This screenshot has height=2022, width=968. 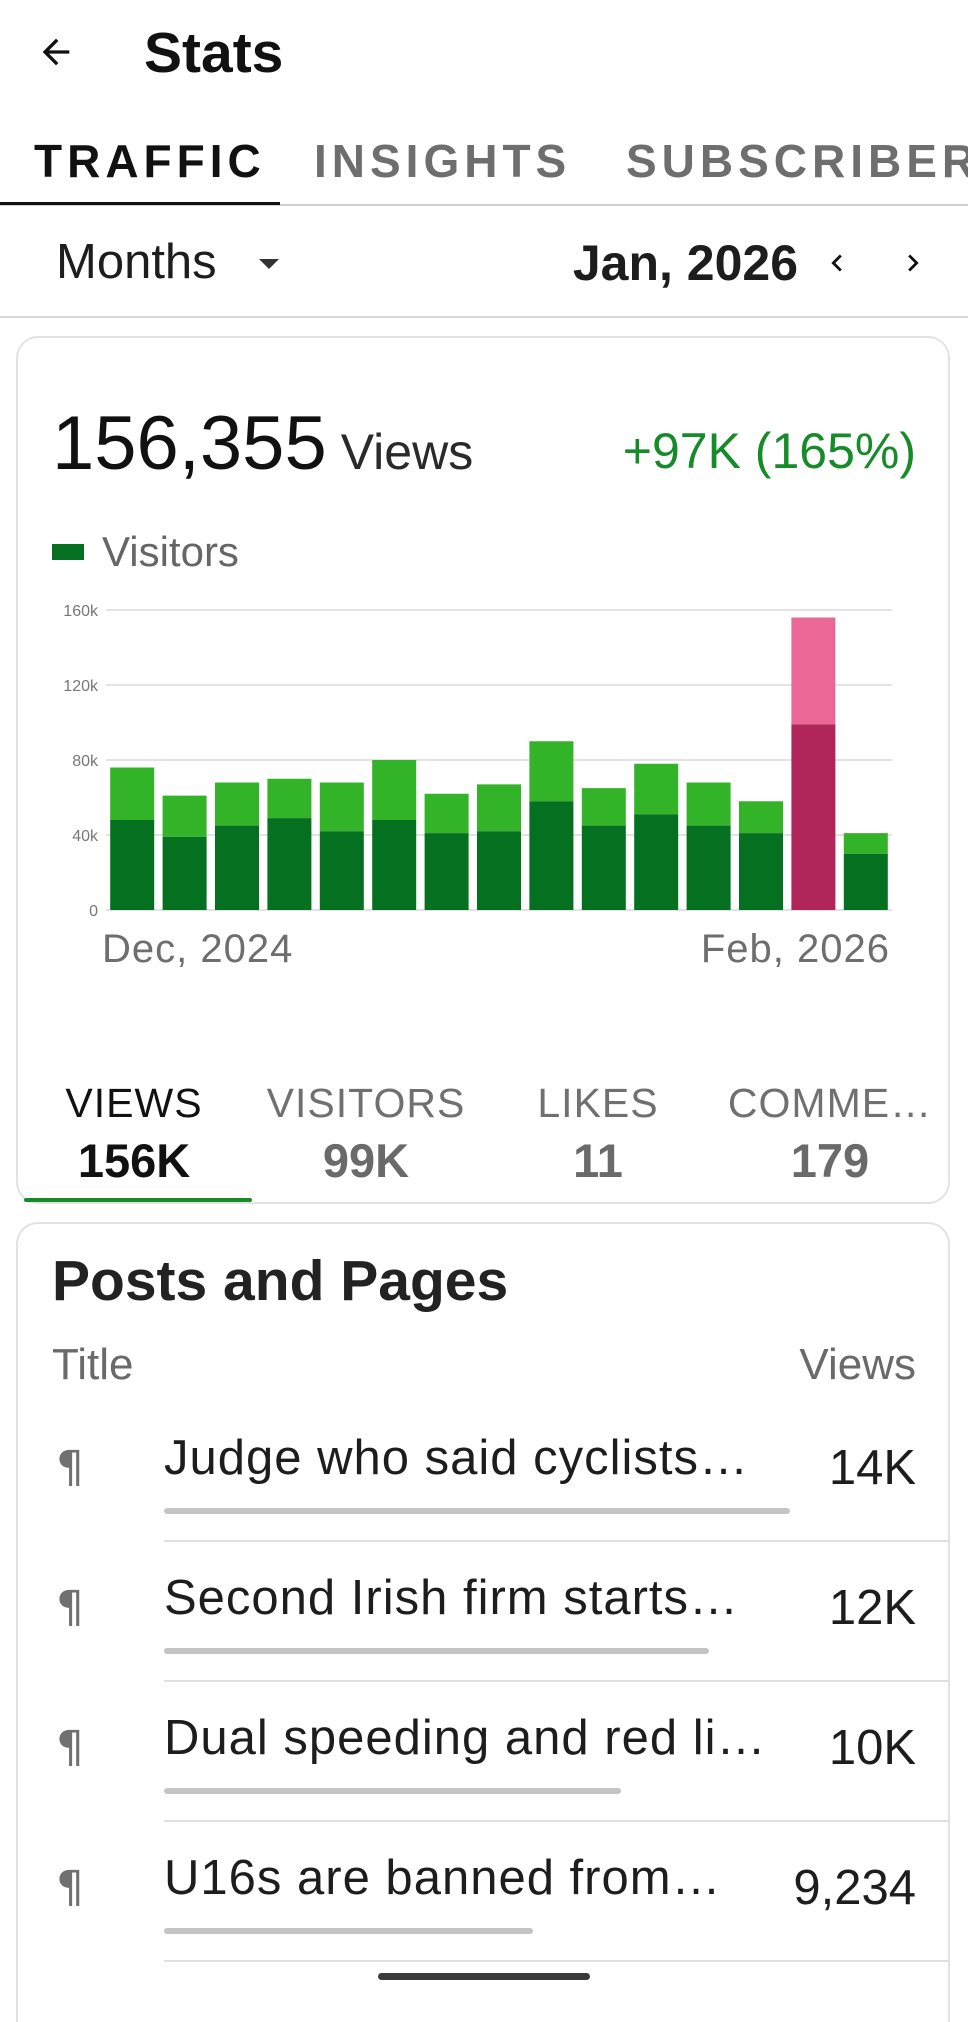 I want to click on chart-bar-dec-2025, so click(x=761, y=855).